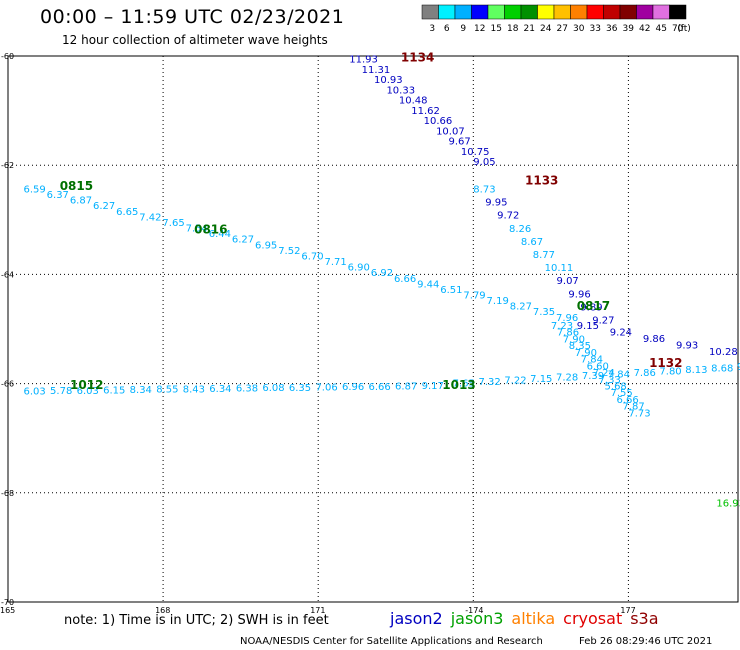  What do you see at coordinates (595, 29) in the screenshot?
I see `legend-label: 33` at bounding box center [595, 29].